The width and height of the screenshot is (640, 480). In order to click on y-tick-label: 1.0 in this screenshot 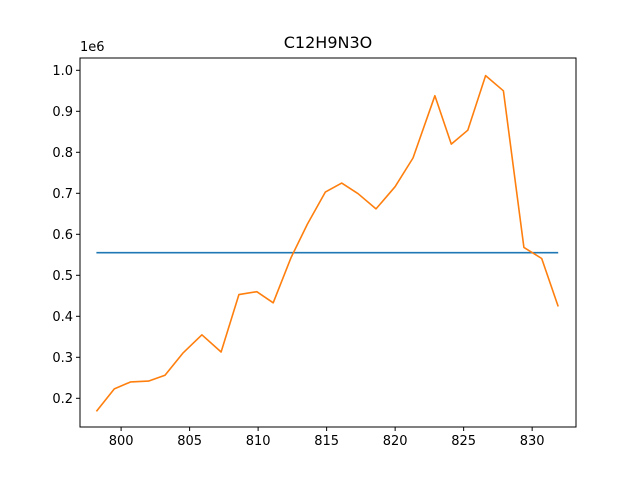, I will do `click(62, 71)`.